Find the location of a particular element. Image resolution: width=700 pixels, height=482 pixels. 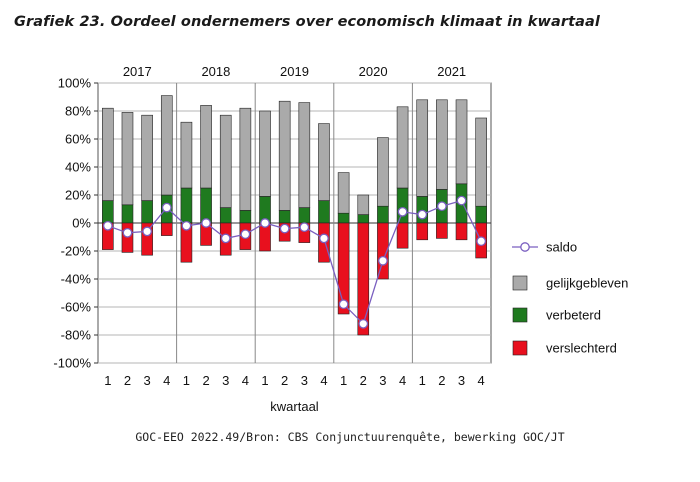

y-tick-label: -20% is located at coordinates (76, 251).